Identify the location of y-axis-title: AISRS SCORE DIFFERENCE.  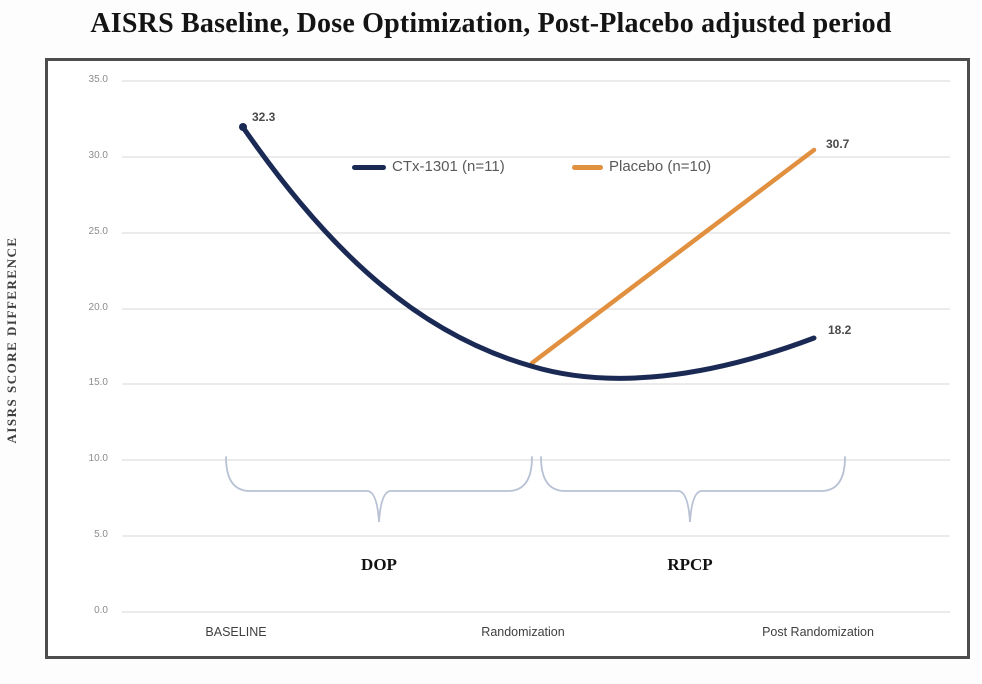
(11, 340).